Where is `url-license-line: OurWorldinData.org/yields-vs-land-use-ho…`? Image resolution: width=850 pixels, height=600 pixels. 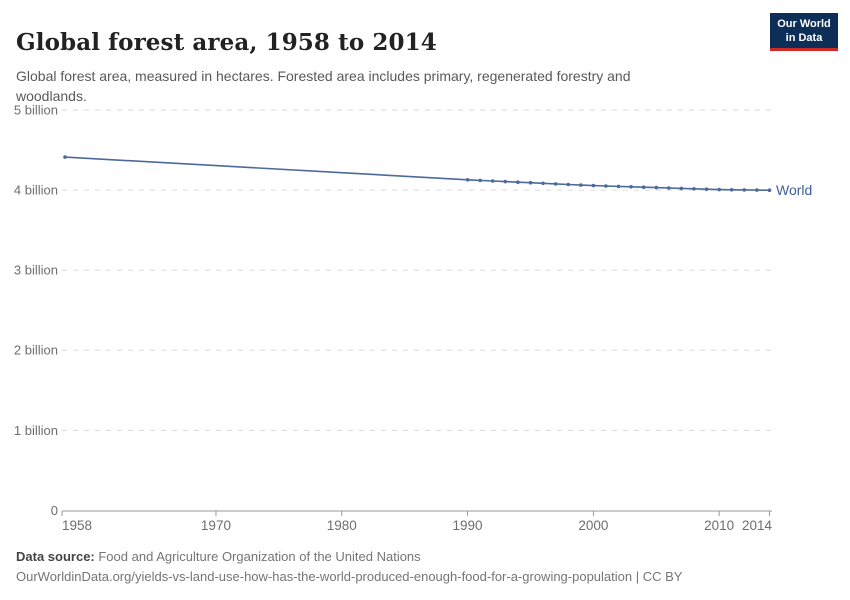 url-license-line: OurWorldinData.org/yields-vs-land-use-ho… is located at coordinates (349, 577).